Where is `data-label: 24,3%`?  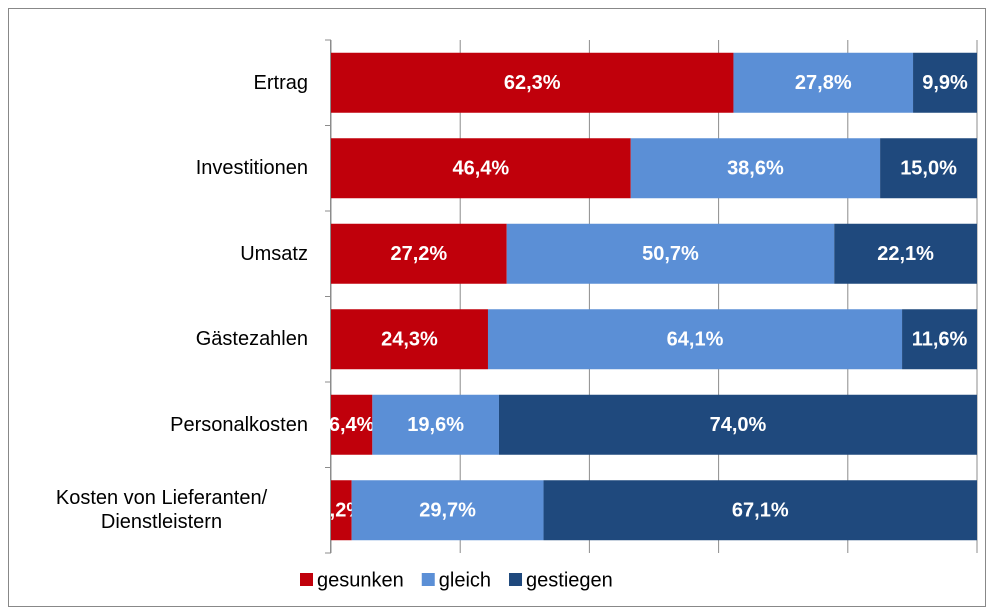 data-label: 24,3% is located at coordinates (409, 340).